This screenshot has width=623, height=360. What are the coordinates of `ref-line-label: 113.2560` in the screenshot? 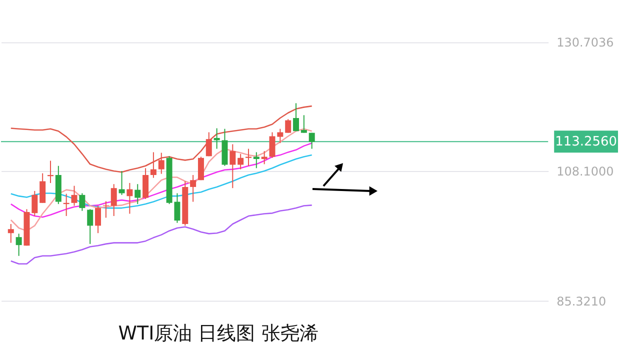 It's located at (586, 142).